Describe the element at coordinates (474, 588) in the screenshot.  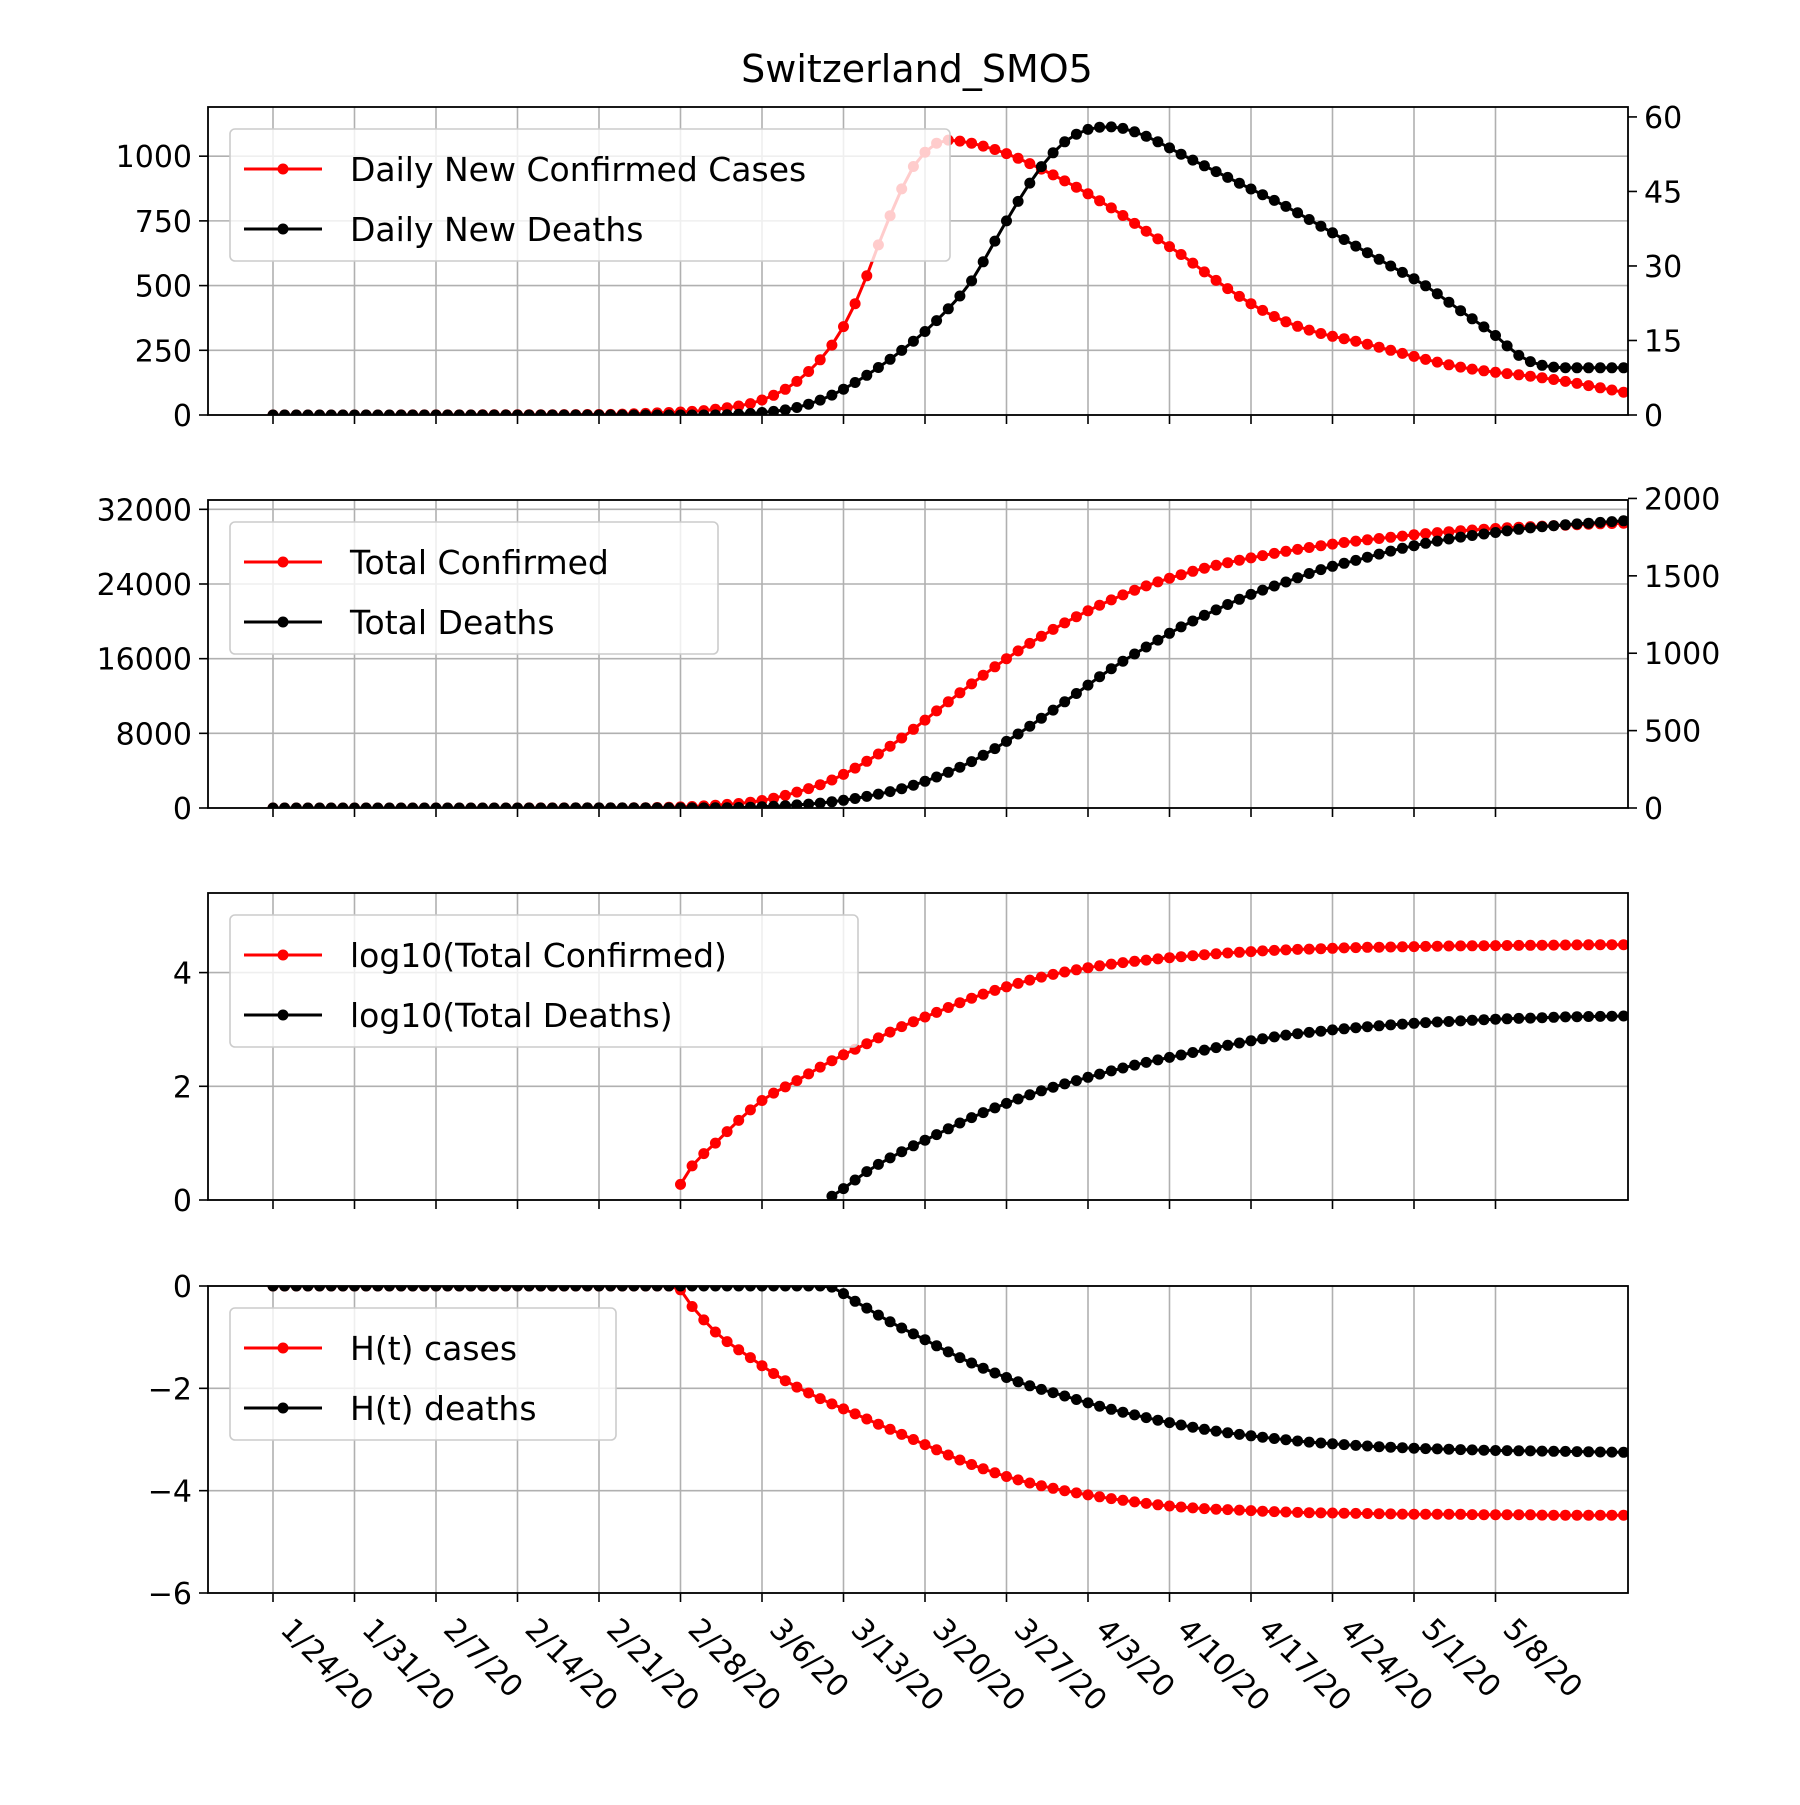
I see `legend: Total Confirmed Total Deaths` at that location.